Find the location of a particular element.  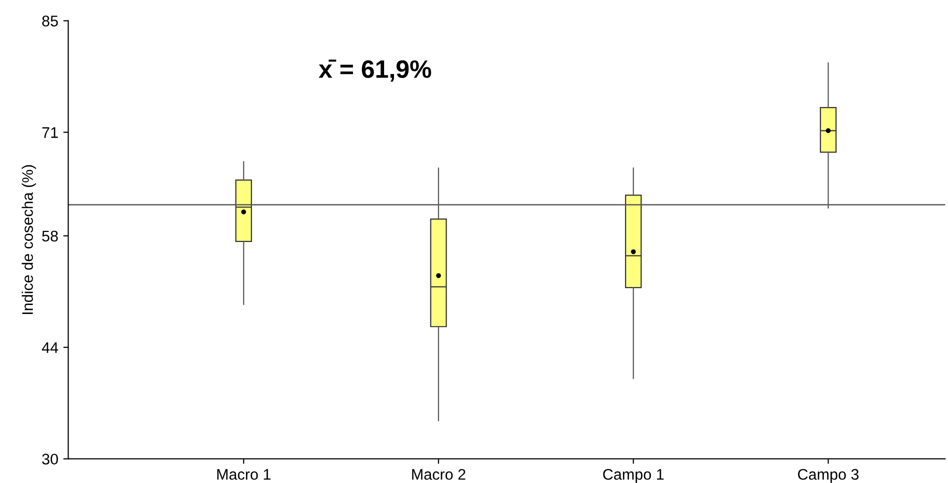

x-tick-label: Campo 1 is located at coordinates (633, 475).